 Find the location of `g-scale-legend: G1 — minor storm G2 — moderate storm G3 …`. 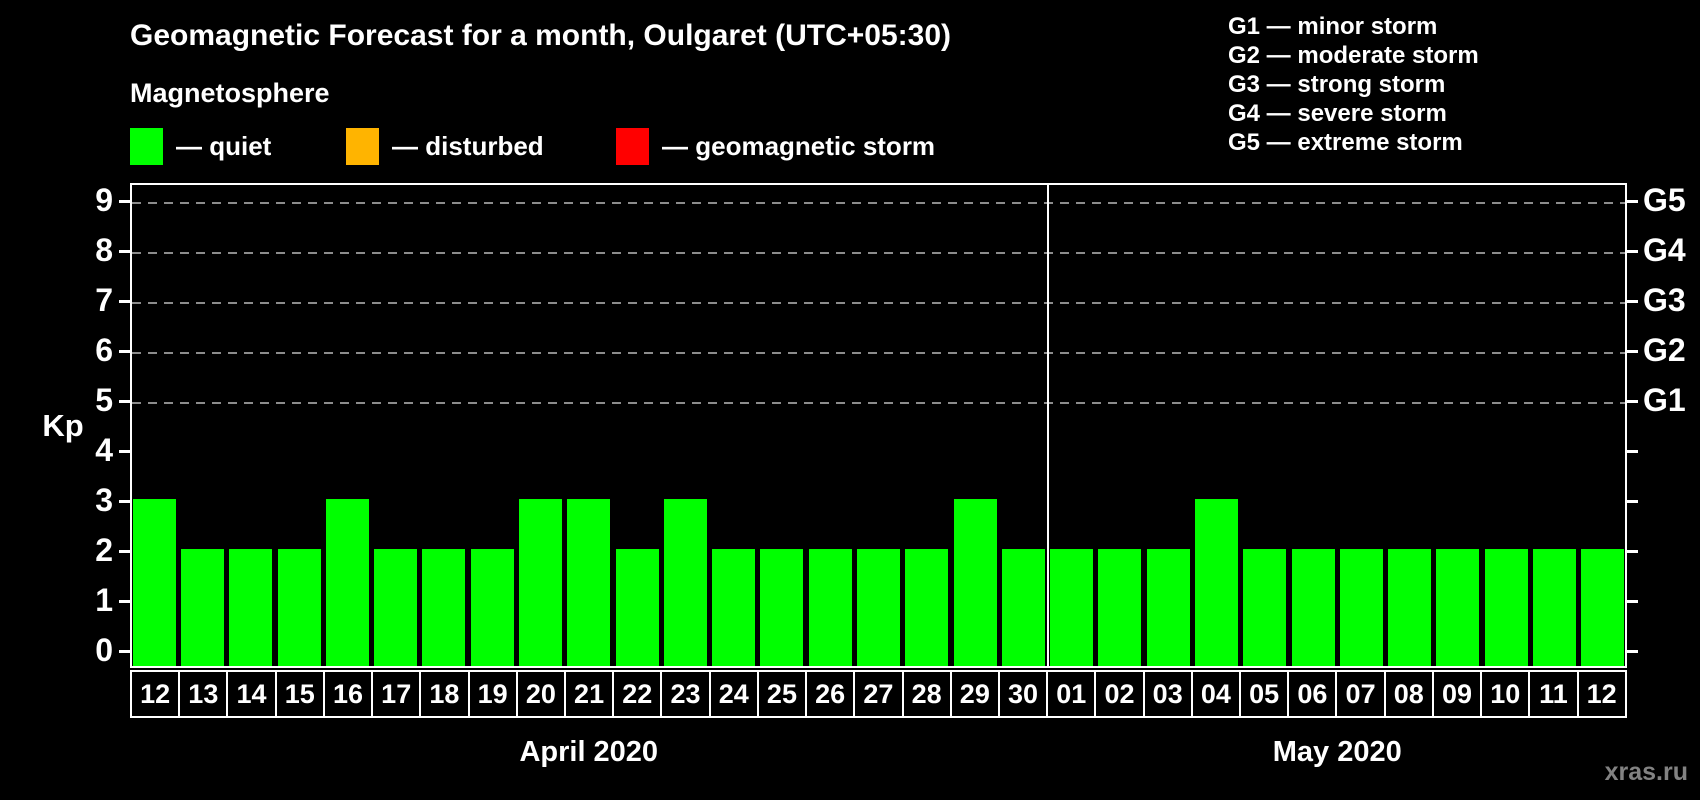

g-scale-legend: G1 — minor storm G2 — moderate storm G3 … is located at coordinates (1353, 84).